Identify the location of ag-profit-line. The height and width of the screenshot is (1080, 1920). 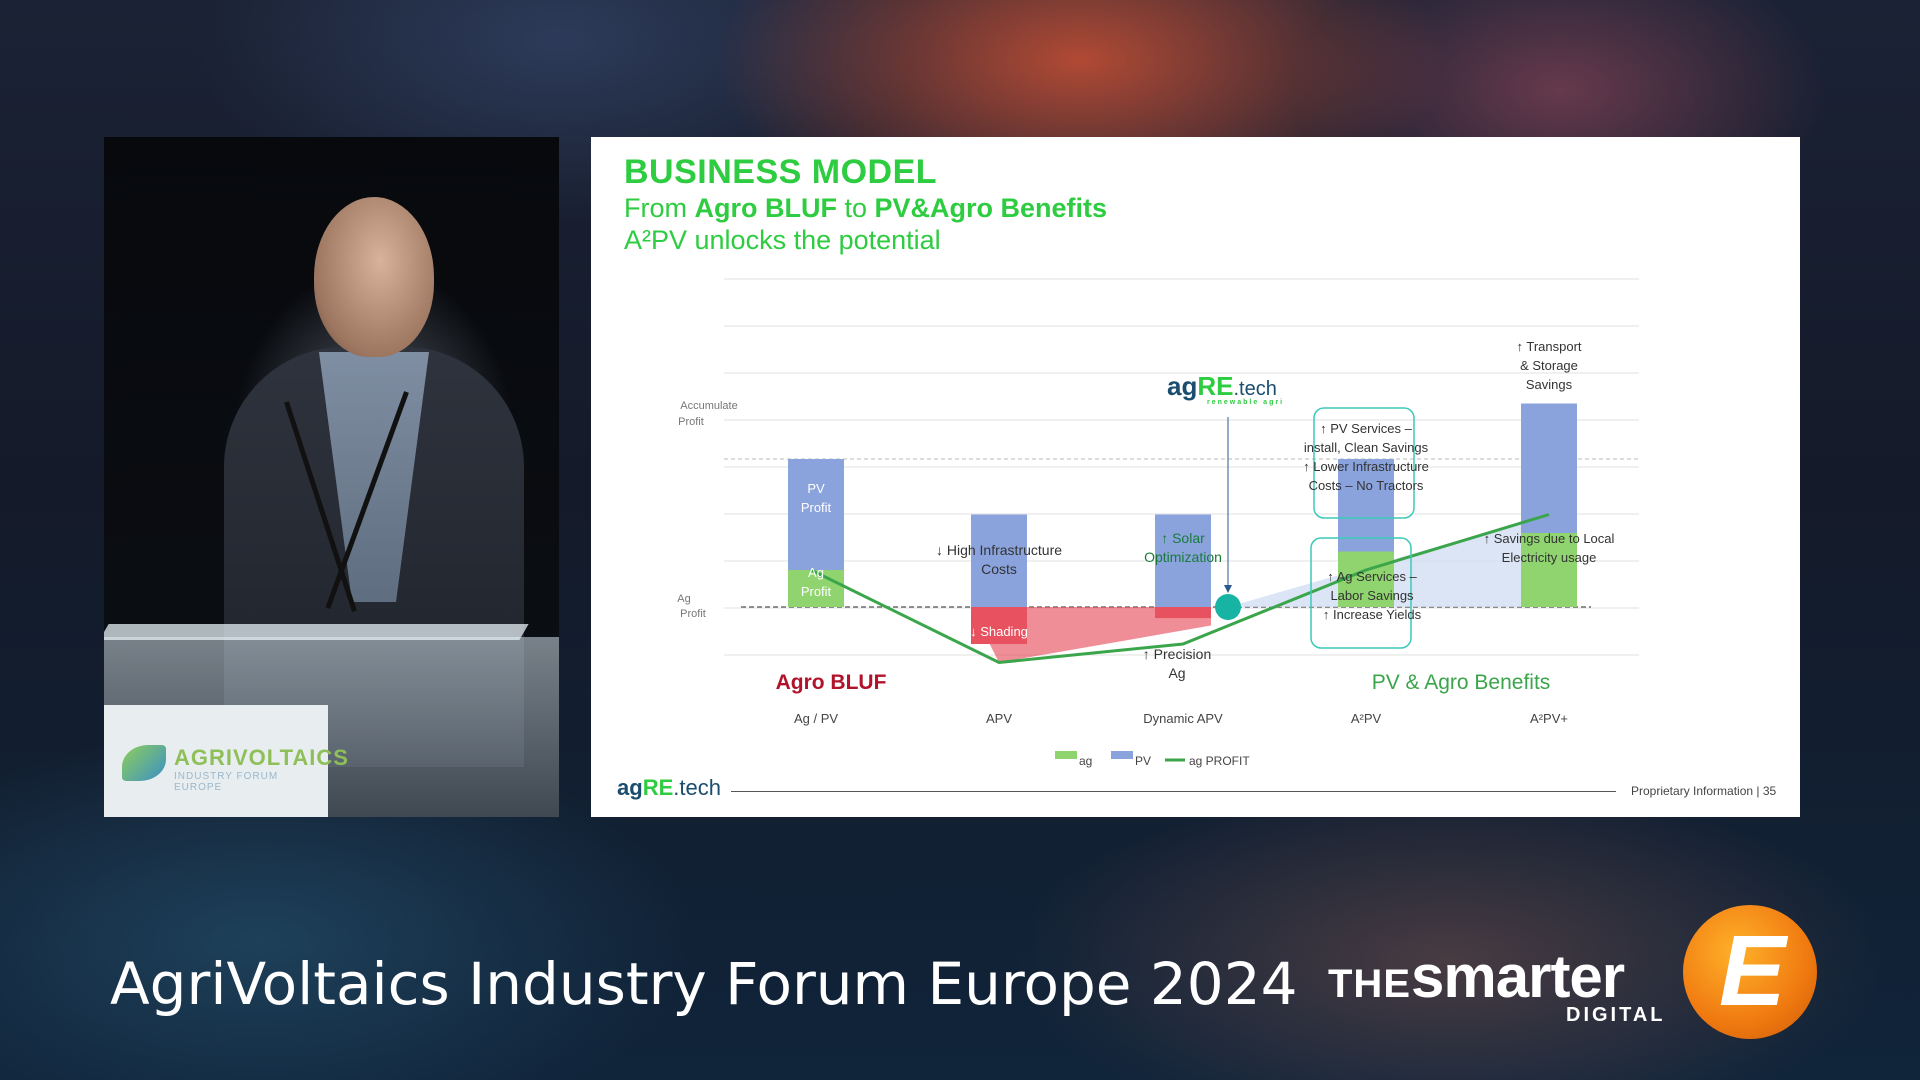
(1180, 589).